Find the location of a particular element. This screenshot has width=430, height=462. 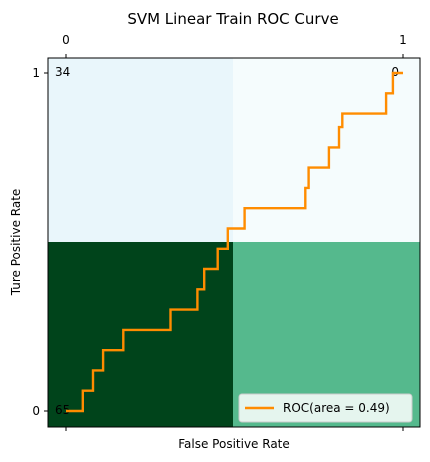

x-axis-label: False Positive Rate is located at coordinates (234, 444).